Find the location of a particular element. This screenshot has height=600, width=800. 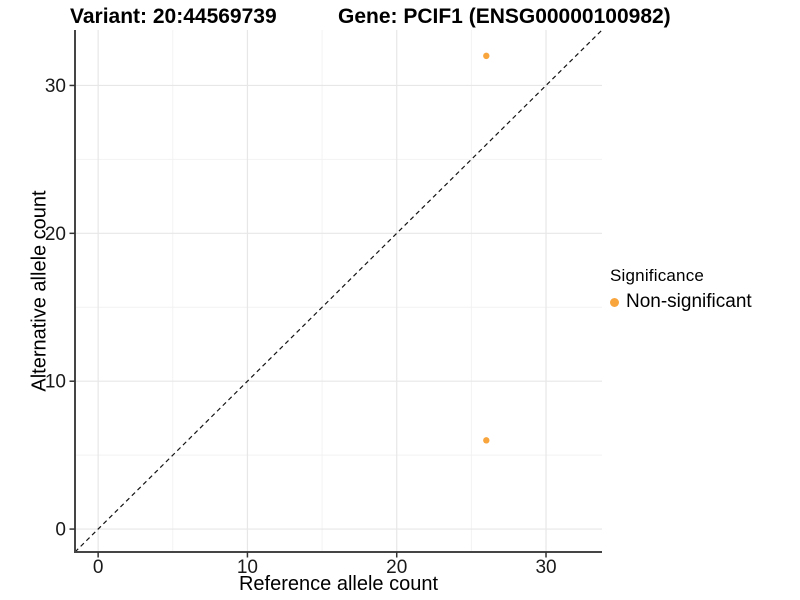

legend-item-non-significant: Non-significant is located at coordinates (681, 302).